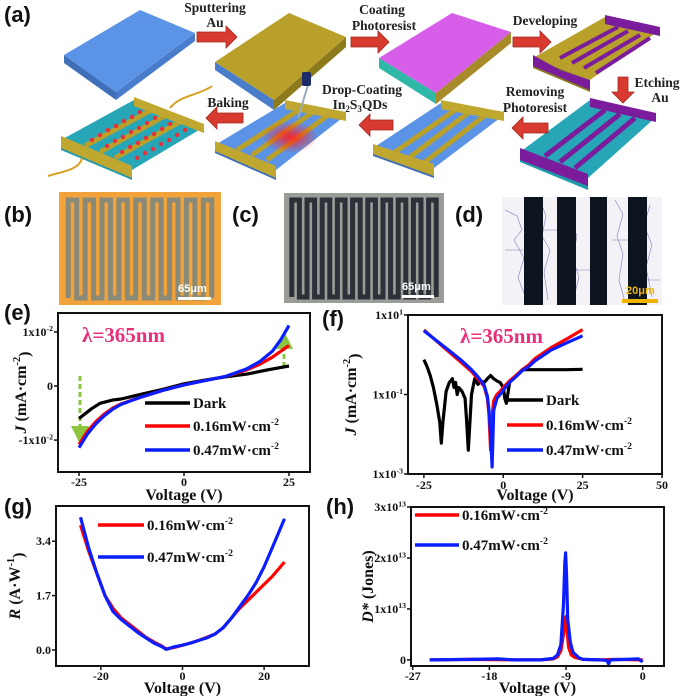 The image size is (685, 696). Describe the element at coordinates (17, 587) in the screenshot. I see `y-axis-label: R (A·W-1)` at that location.